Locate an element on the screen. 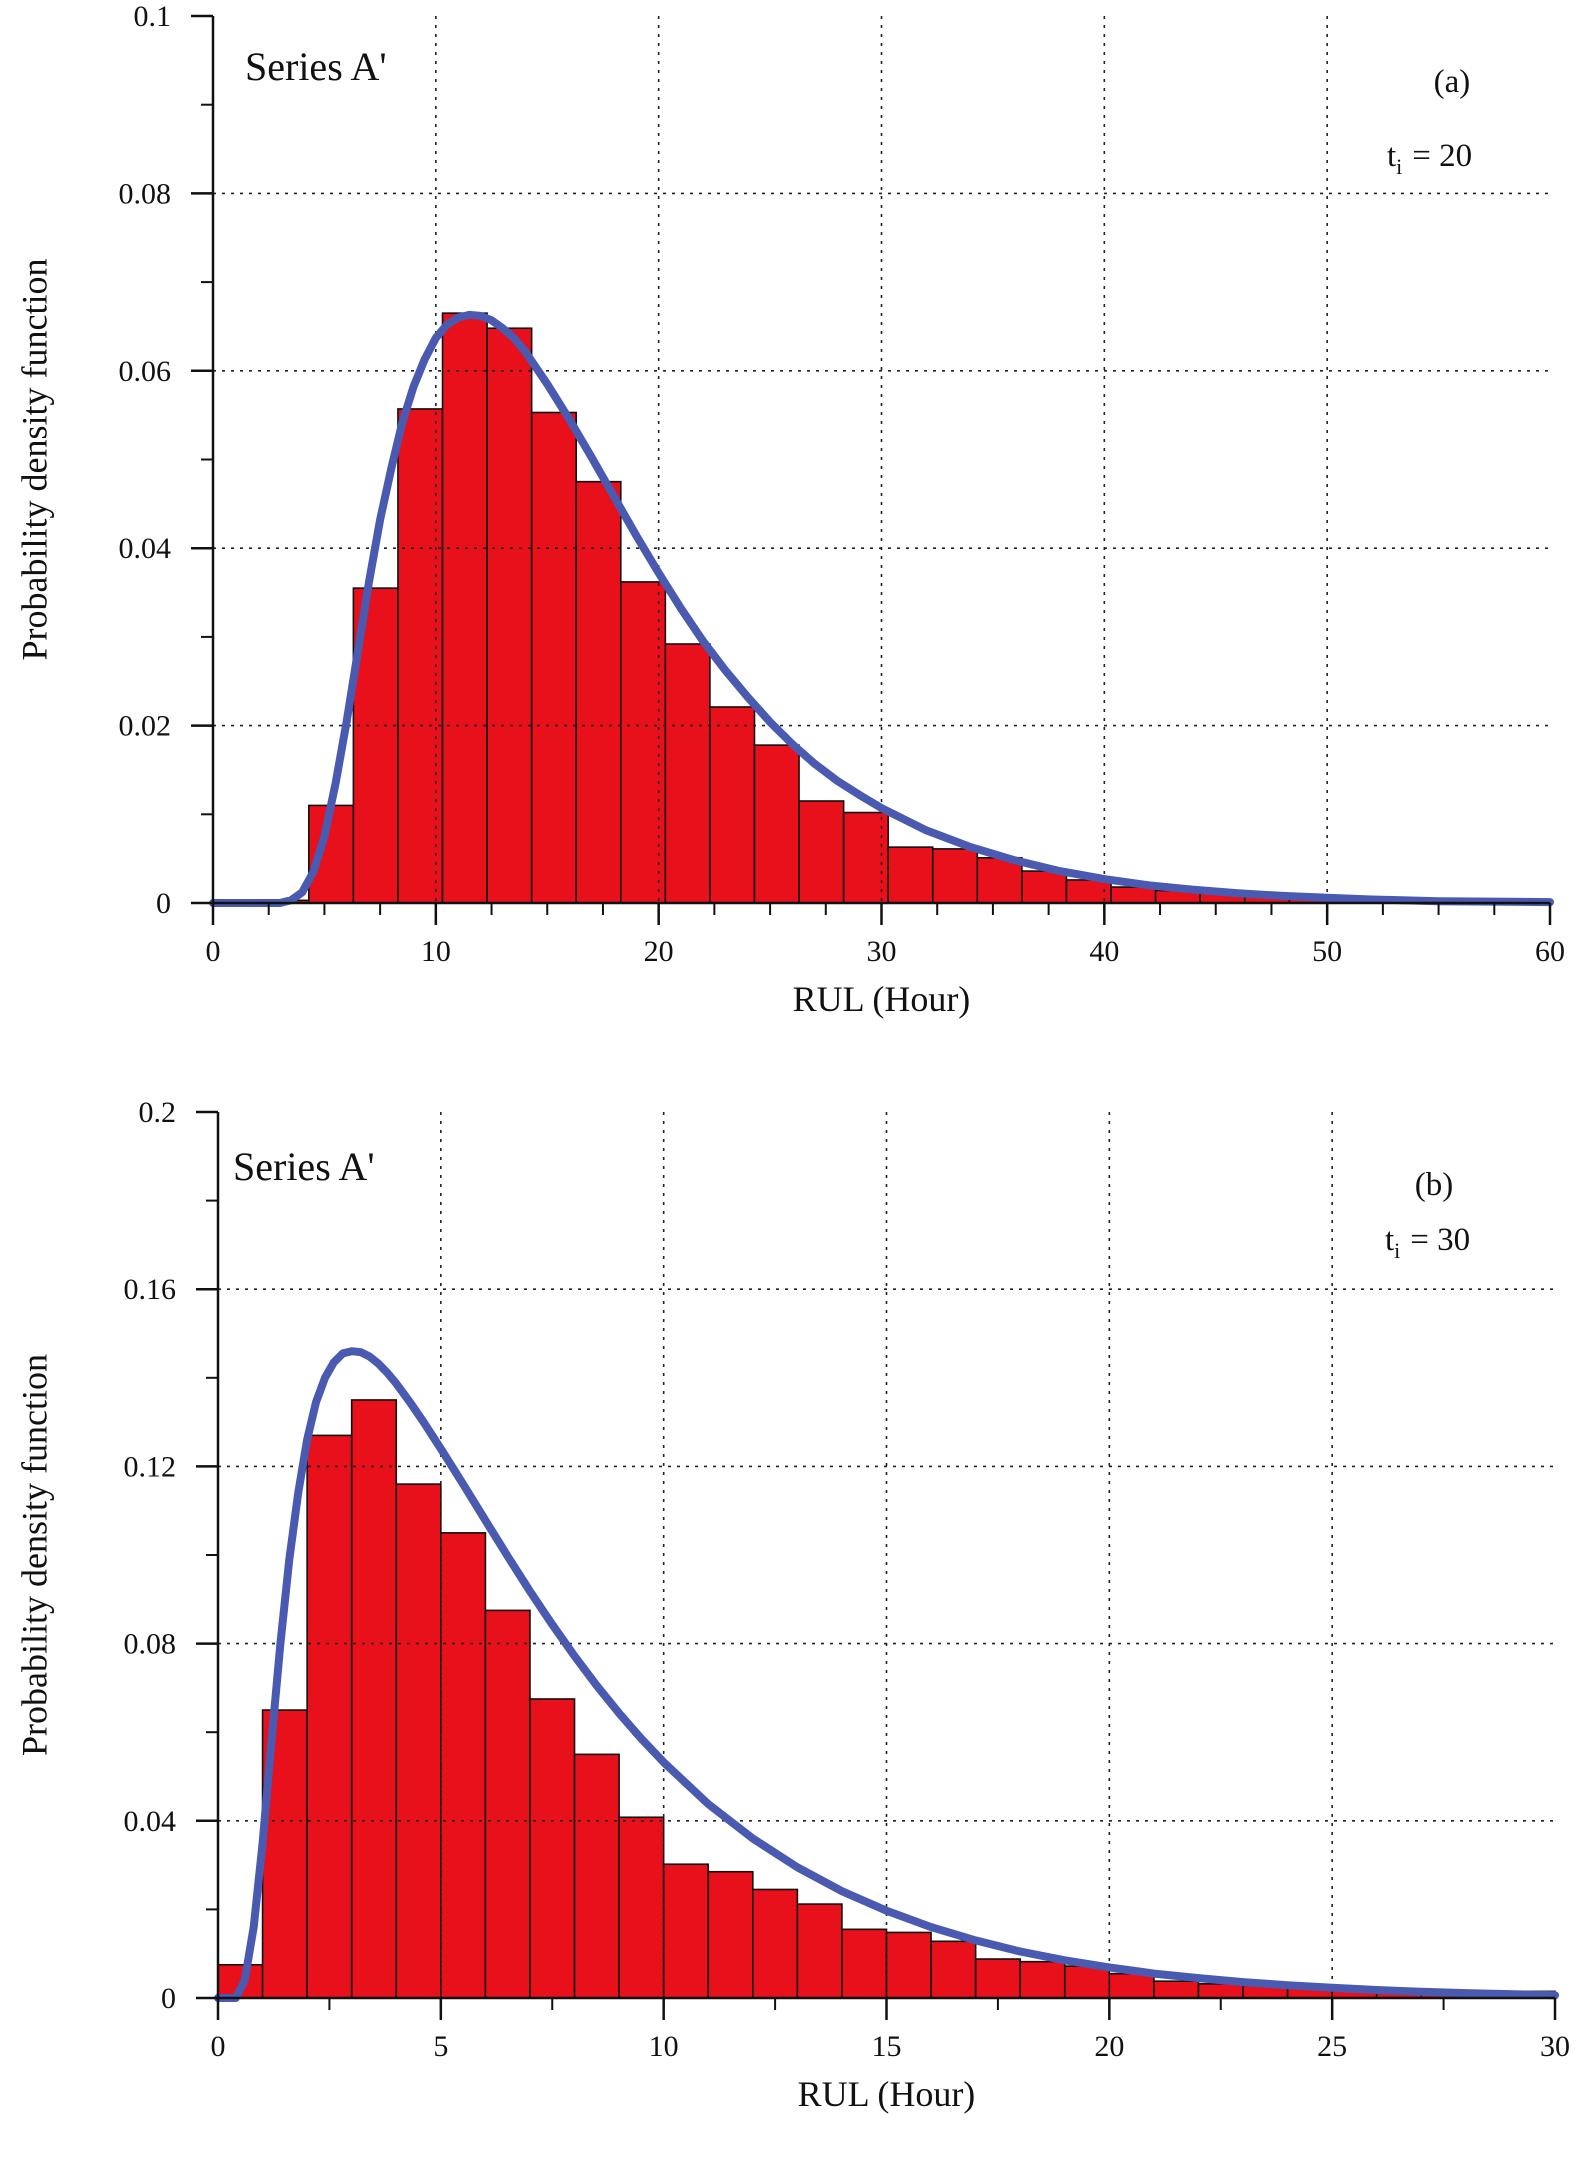 Image resolution: width=1576 pixels, height=2160 pixels. y-tick-label: 0.1 is located at coordinates (153, 16).